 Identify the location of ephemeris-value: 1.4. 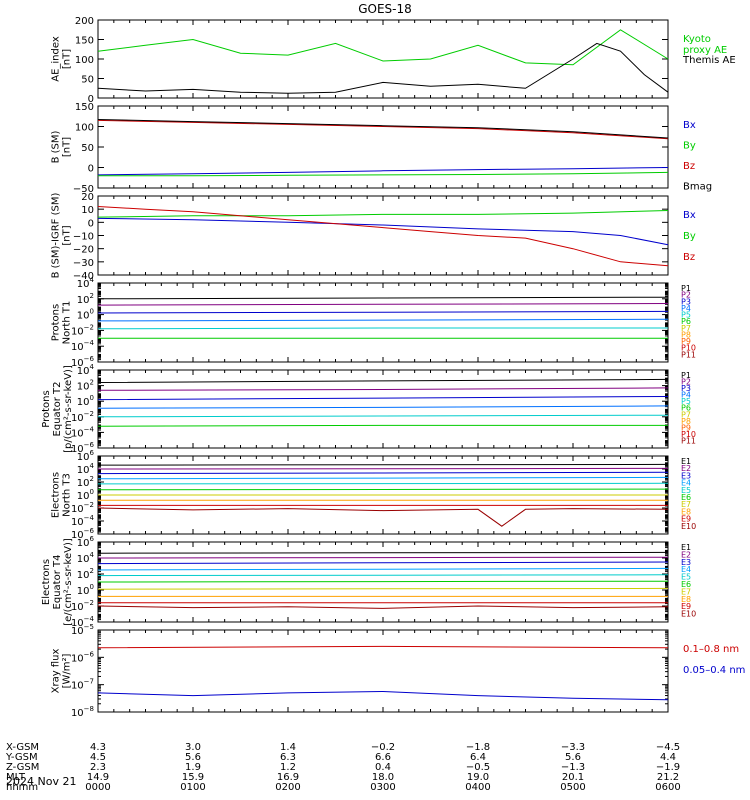
(288, 747).